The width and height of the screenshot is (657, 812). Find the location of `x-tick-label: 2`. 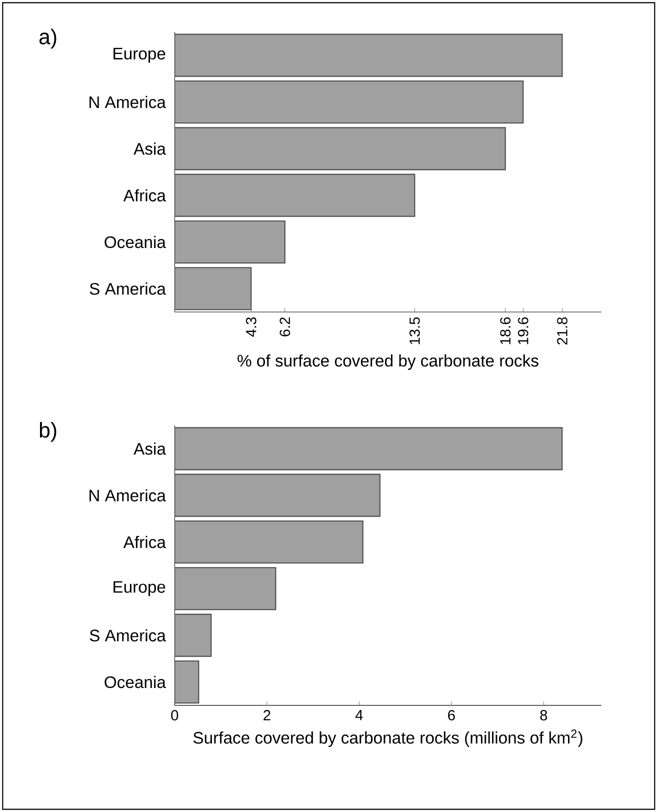

x-tick-label: 2 is located at coordinates (266, 715).